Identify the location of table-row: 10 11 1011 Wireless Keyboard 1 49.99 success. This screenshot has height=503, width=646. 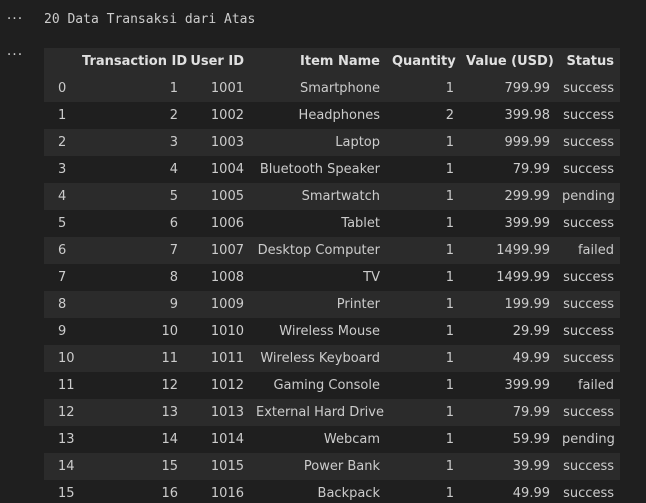
(332, 358).